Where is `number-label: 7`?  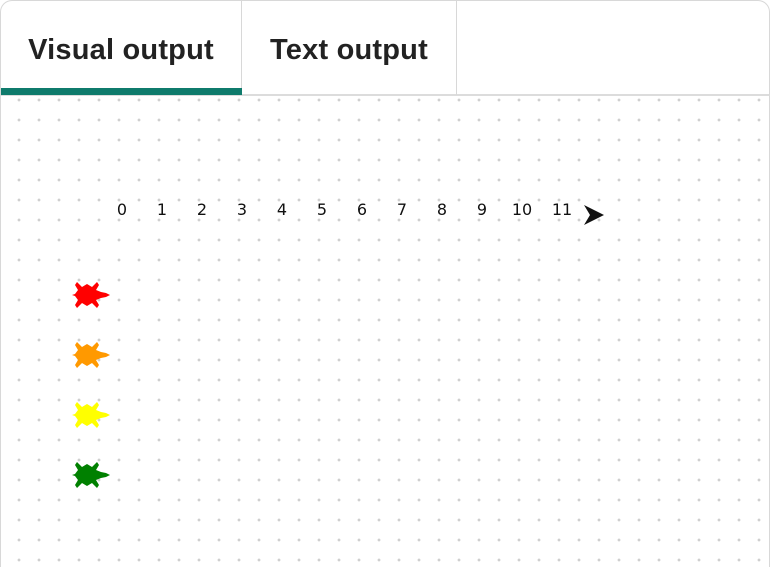 number-label: 7 is located at coordinates (402, 209).